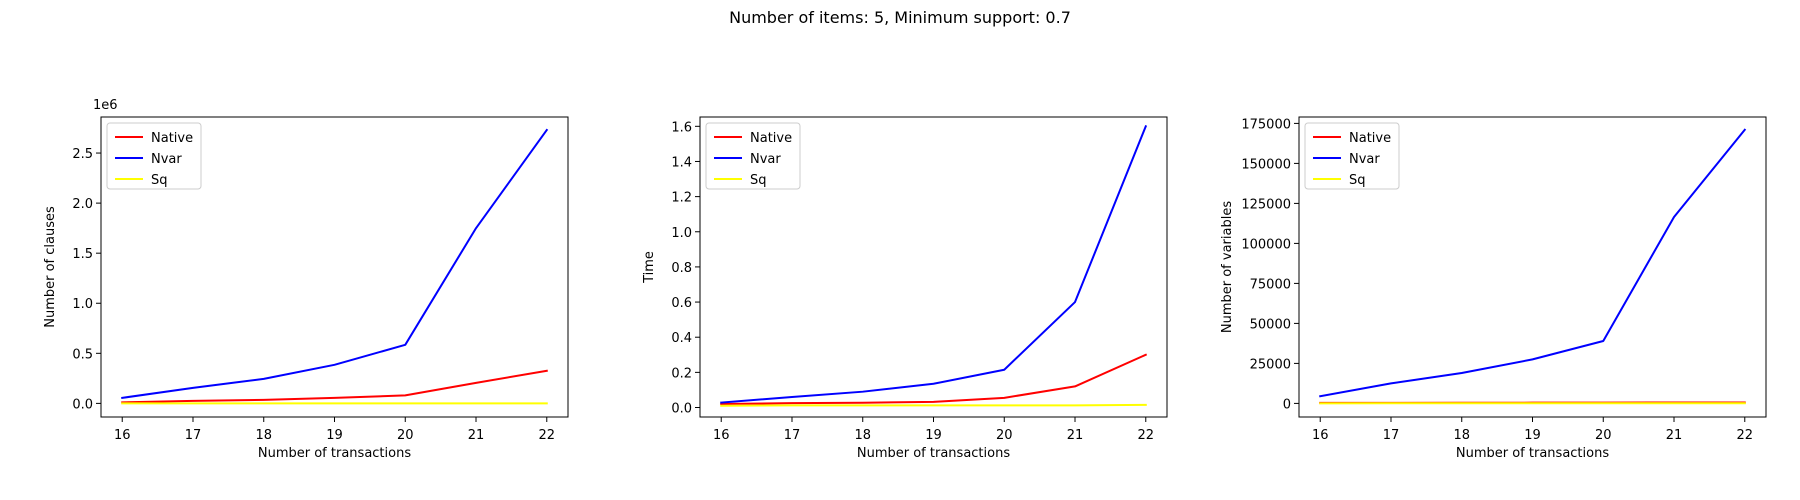 The height and width of the screenshot is (500, 1800). What do you see at coordinates (1270, 364) in the screenshot?
I see `chart-3-y-tick-label: 25000` at bounding box center [1270, 364].